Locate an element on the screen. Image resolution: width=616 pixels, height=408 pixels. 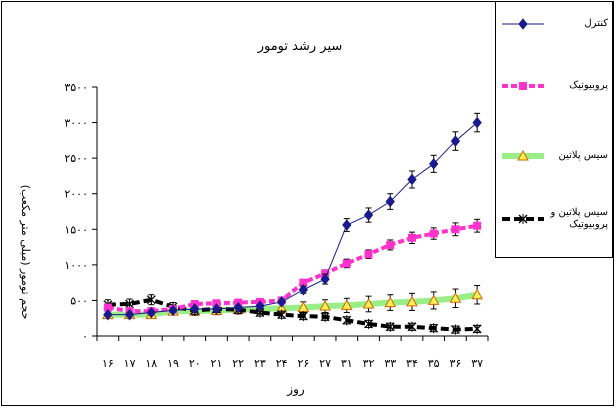
y-tick-label: ۵۰۰ is located at coordinates (79, 300).